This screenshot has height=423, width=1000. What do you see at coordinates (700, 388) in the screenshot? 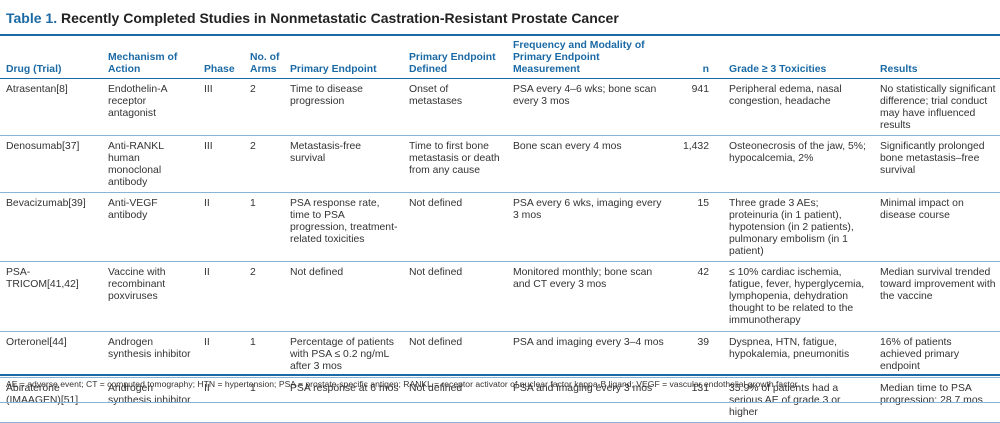
I see `cell-n: 131` at bounding box center [700, 388].